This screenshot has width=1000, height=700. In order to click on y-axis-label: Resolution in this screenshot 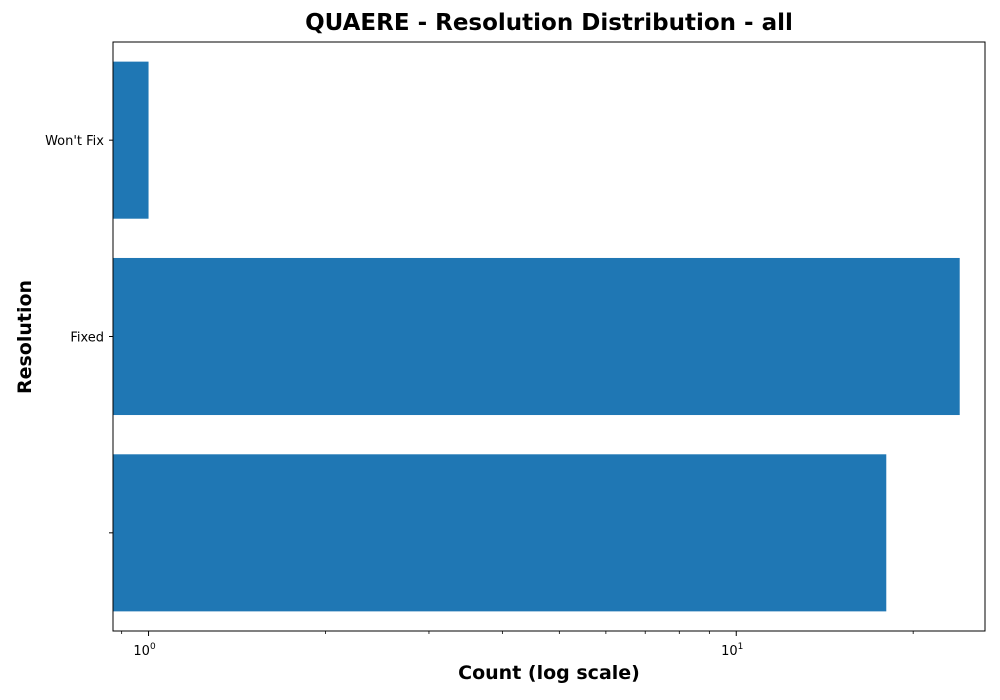, I will do `click(25, 337)`.